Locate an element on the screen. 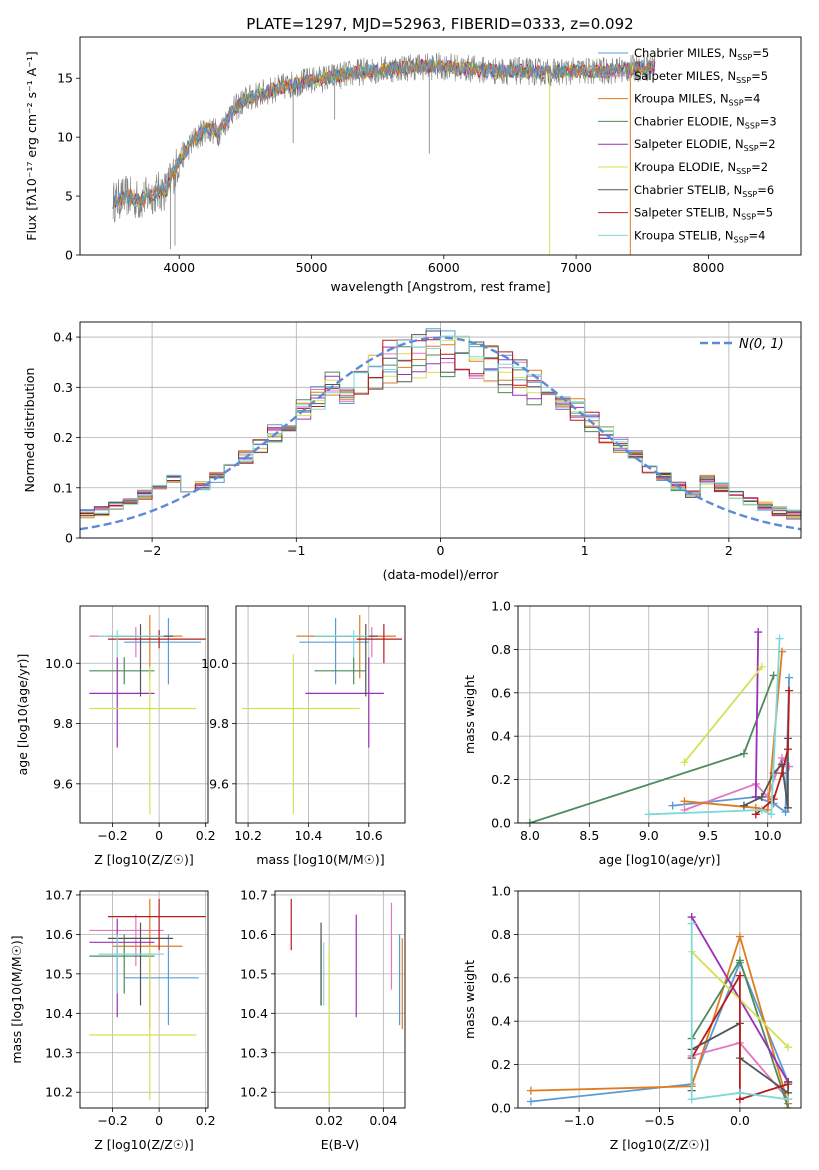 The width and height of the screenshot is (819, 1170). x-tick-label: 4000 is located at coordinates (179, 267).